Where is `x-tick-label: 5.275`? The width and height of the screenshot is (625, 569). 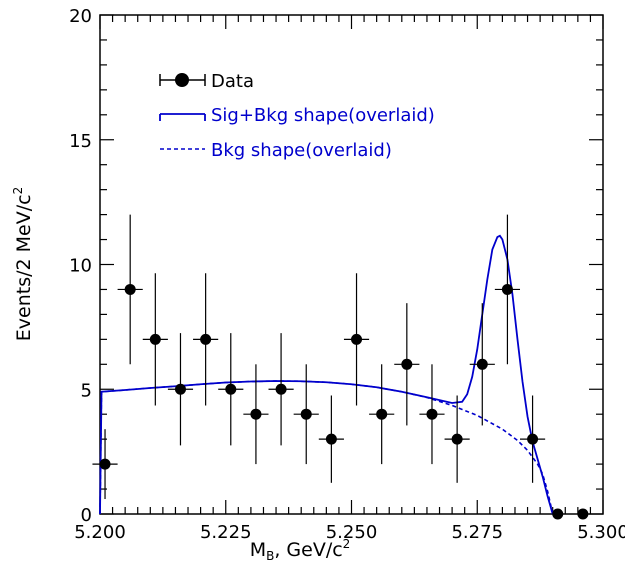 x-tick-label: 5.275 is located at coordinates (477, 532).